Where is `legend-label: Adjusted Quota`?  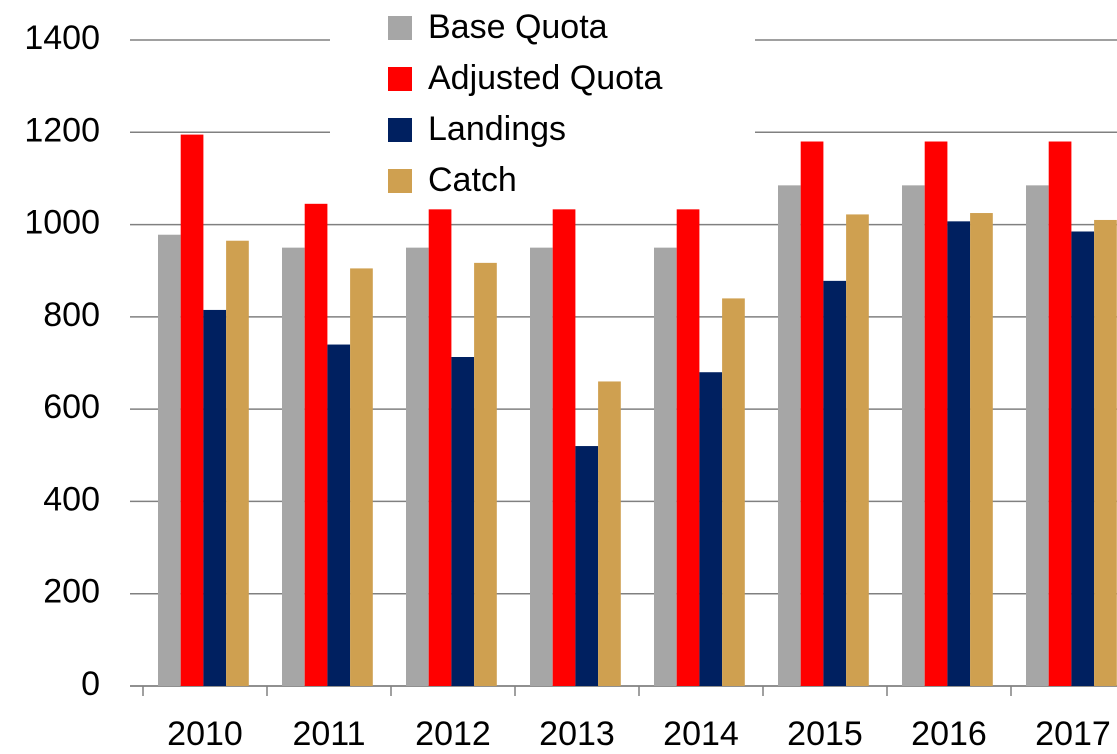 legend-label: Adjusted Quota is located at coordinates (545, 78).